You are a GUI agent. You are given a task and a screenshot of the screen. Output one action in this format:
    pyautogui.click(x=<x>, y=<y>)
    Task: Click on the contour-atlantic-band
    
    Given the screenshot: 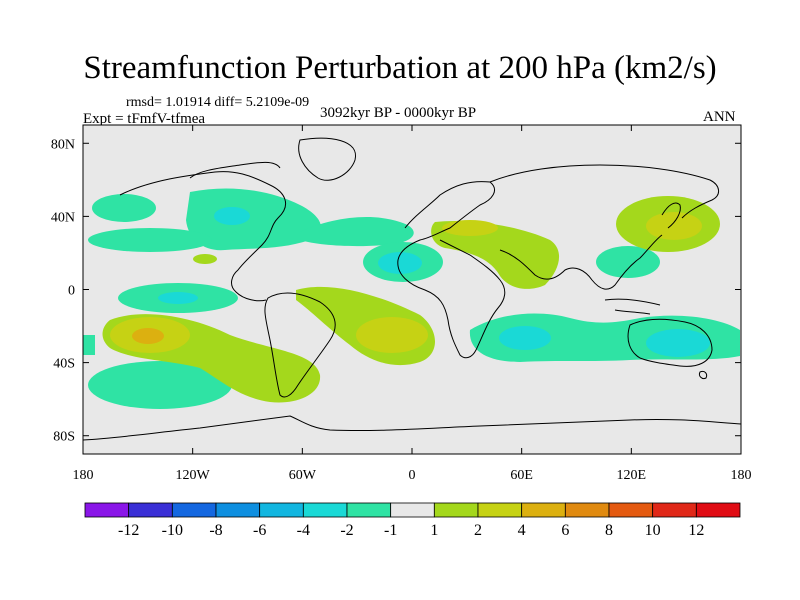 What is the action you would take?
    pyautogui.click(x=357, y=232)
    